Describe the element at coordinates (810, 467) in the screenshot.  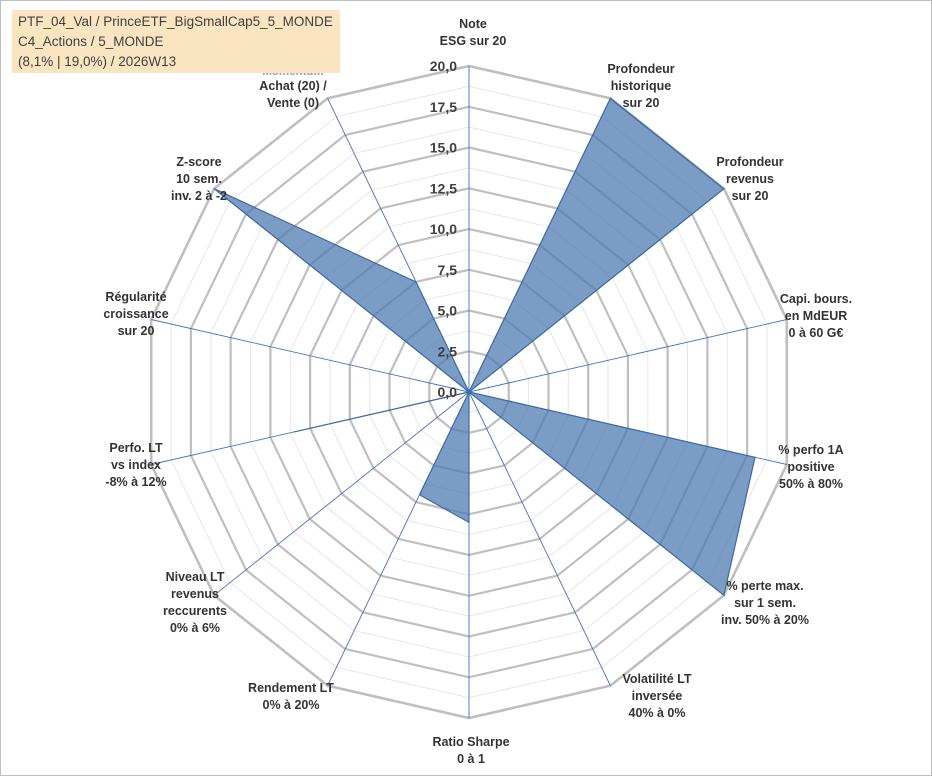
I see `radar-axis-label: % perfo 1A positive 50% à 80%` at that location.